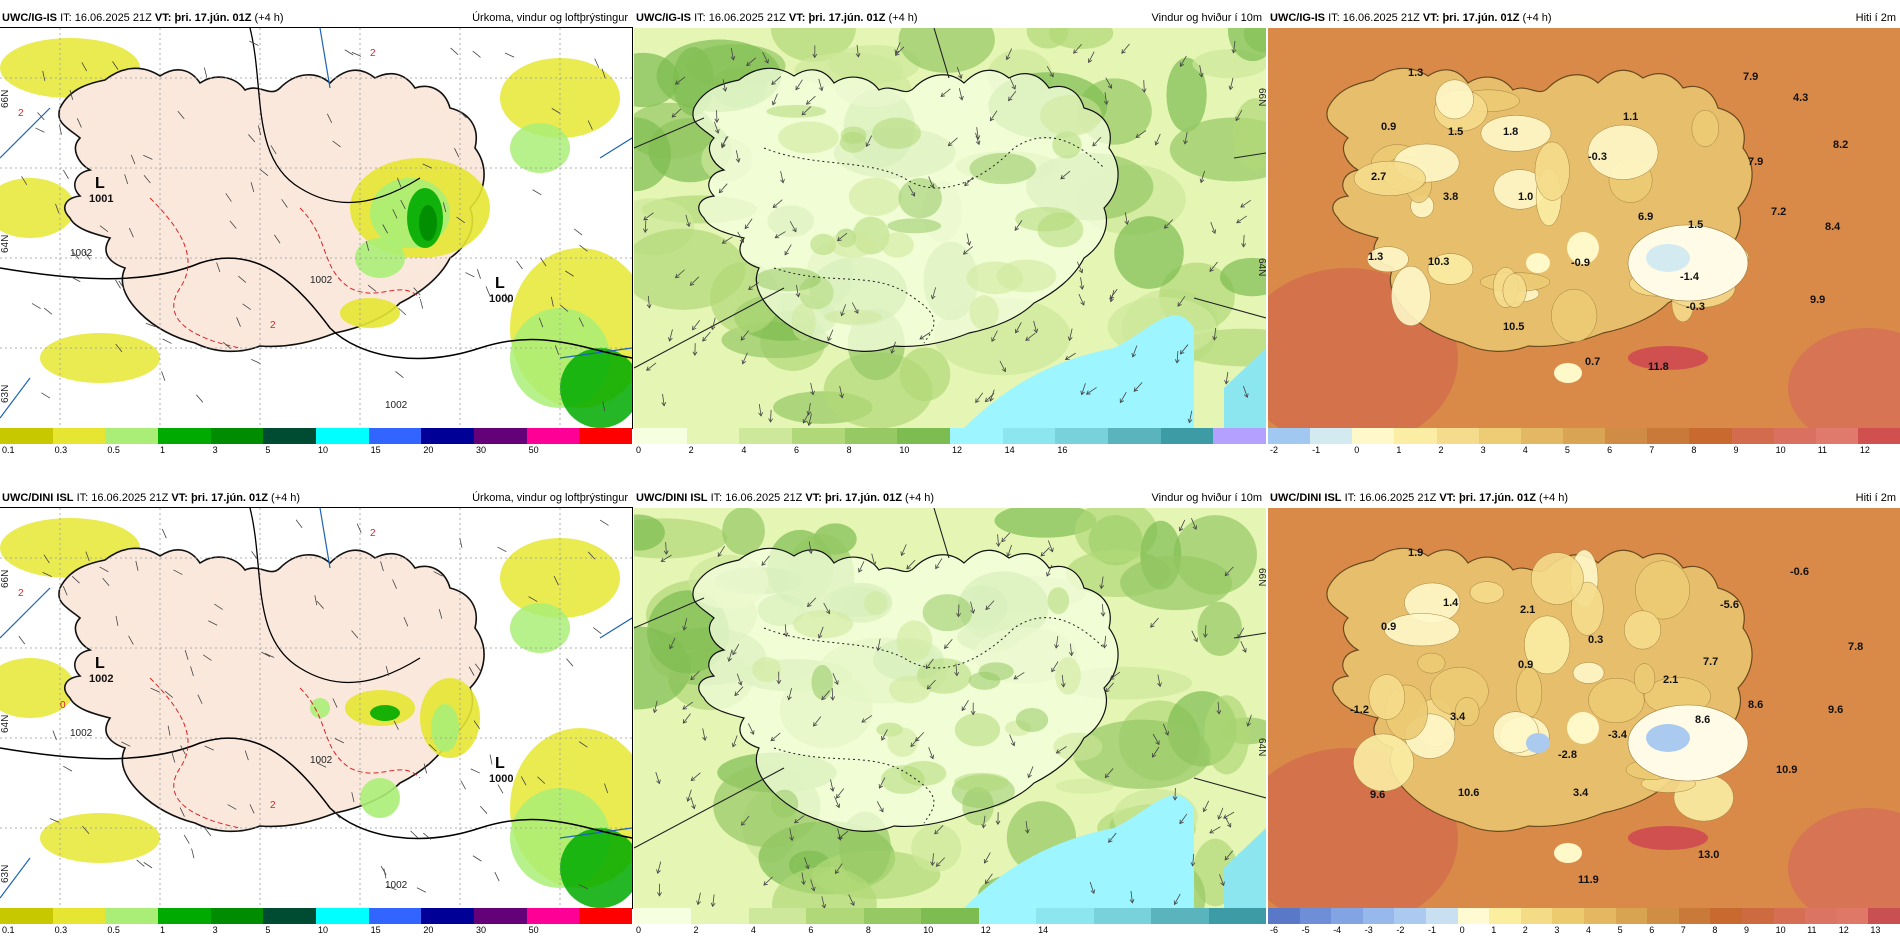 The image size is (1900, 950). Describe the element at coordinates (316, 228) in the screenshot. I see `map-area: 1002 1002 1002 2 2 2 L 1001 L 1000 66N 64N 63N` at that location.